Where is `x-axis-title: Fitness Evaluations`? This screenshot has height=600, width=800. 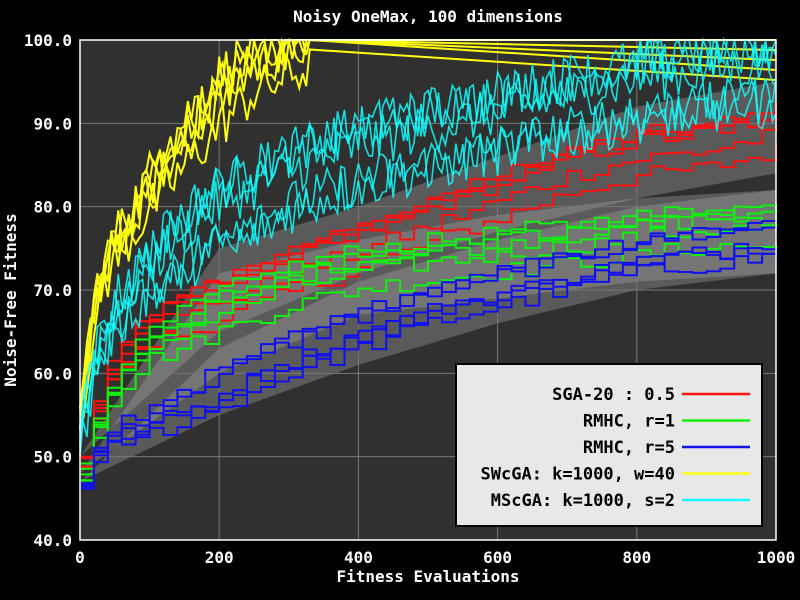 x-axis-title: Fitness Evaluations is located at coordinates (427, 576).